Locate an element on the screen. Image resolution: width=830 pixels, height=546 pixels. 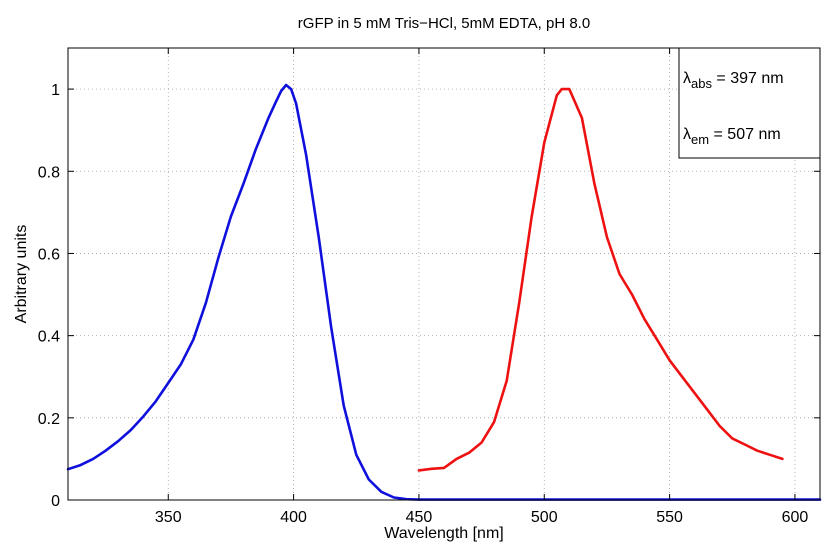
abs-symbol: λ is located at coordinates (687, 78).